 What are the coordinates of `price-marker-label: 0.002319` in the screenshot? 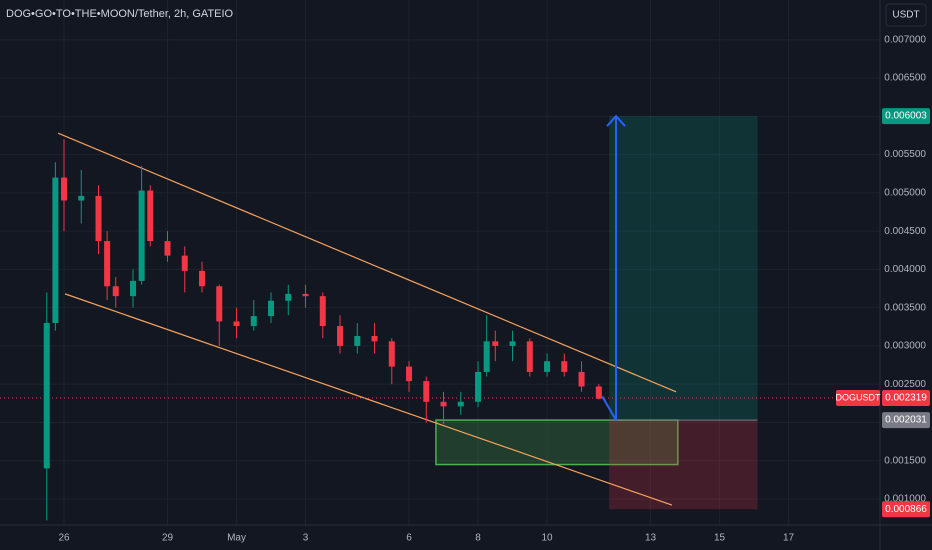 It's located at (906, 398).